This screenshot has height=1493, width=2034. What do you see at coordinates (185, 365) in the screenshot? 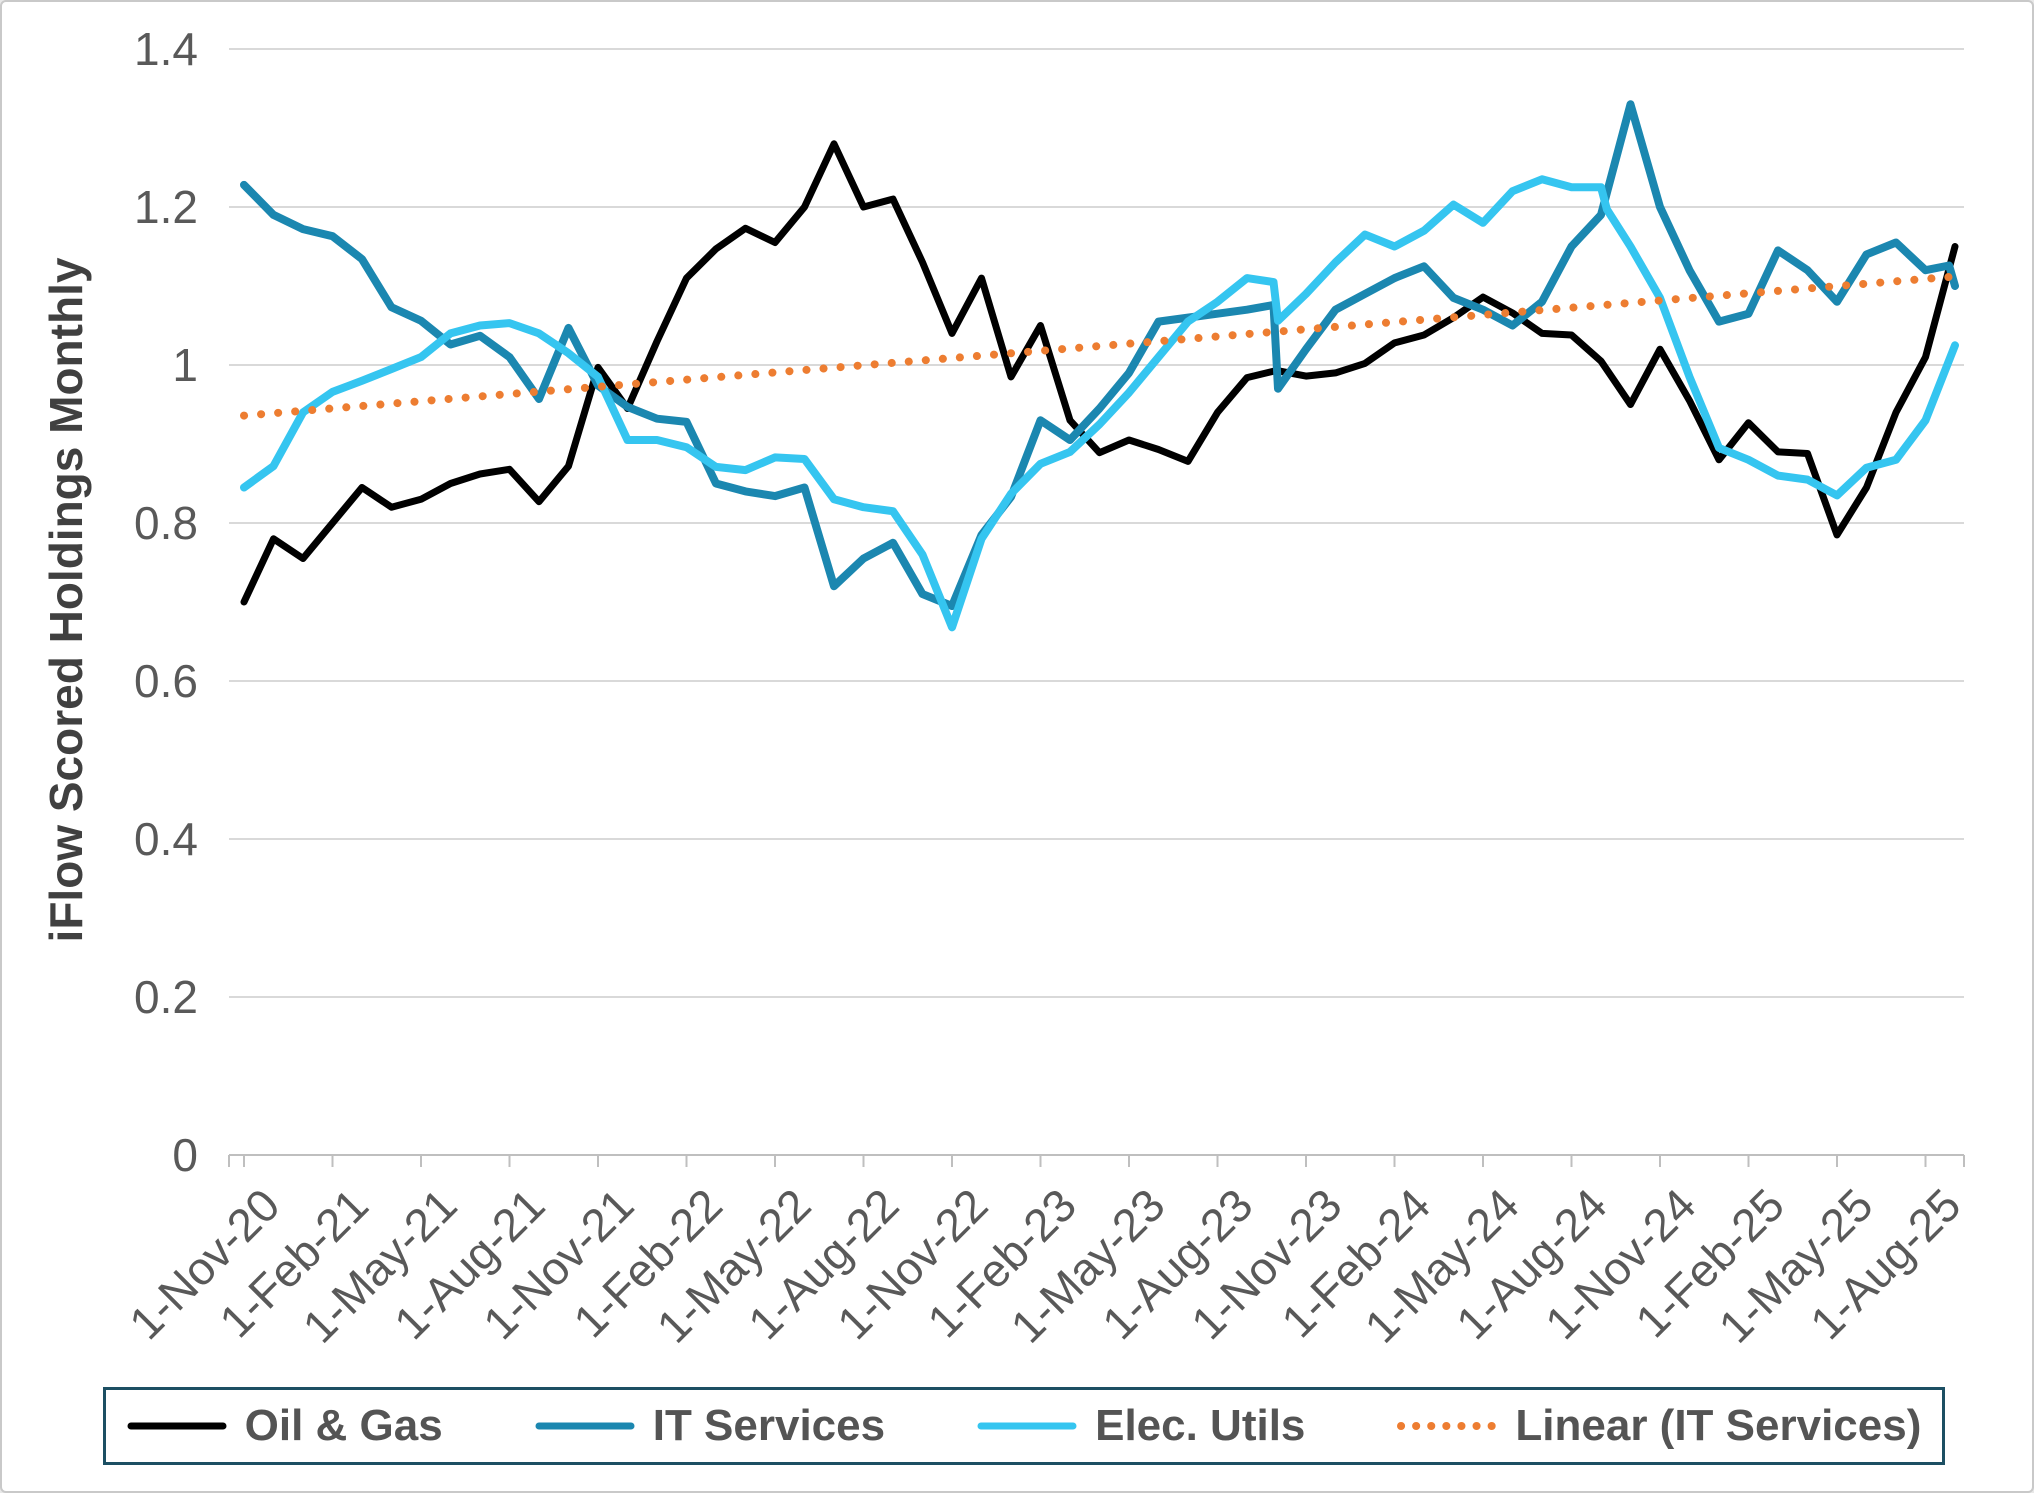
I see `y-tick-label: 1` at bounding box center [185, 365].